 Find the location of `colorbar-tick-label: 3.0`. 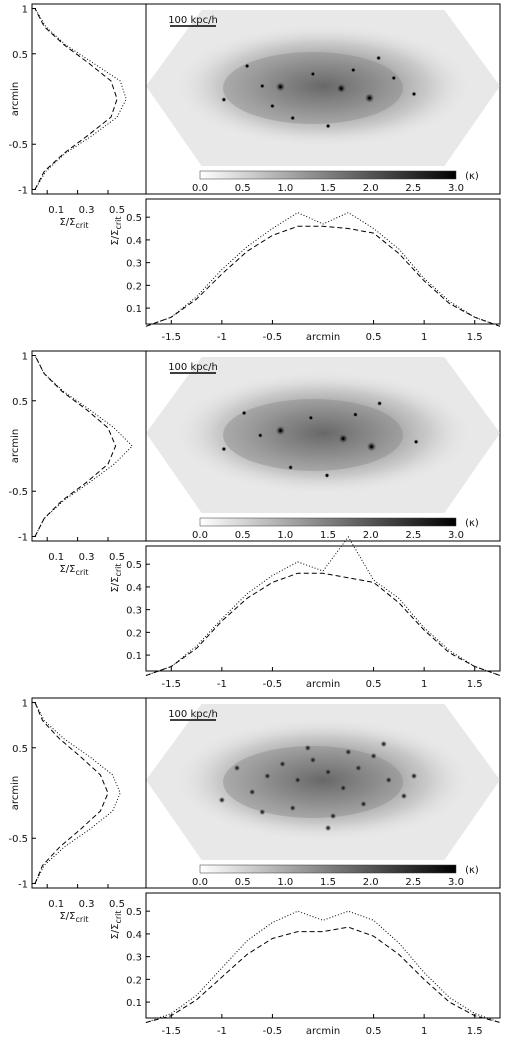

colorbar-tick-label: 3.0 is located at coordinates (456, 882).